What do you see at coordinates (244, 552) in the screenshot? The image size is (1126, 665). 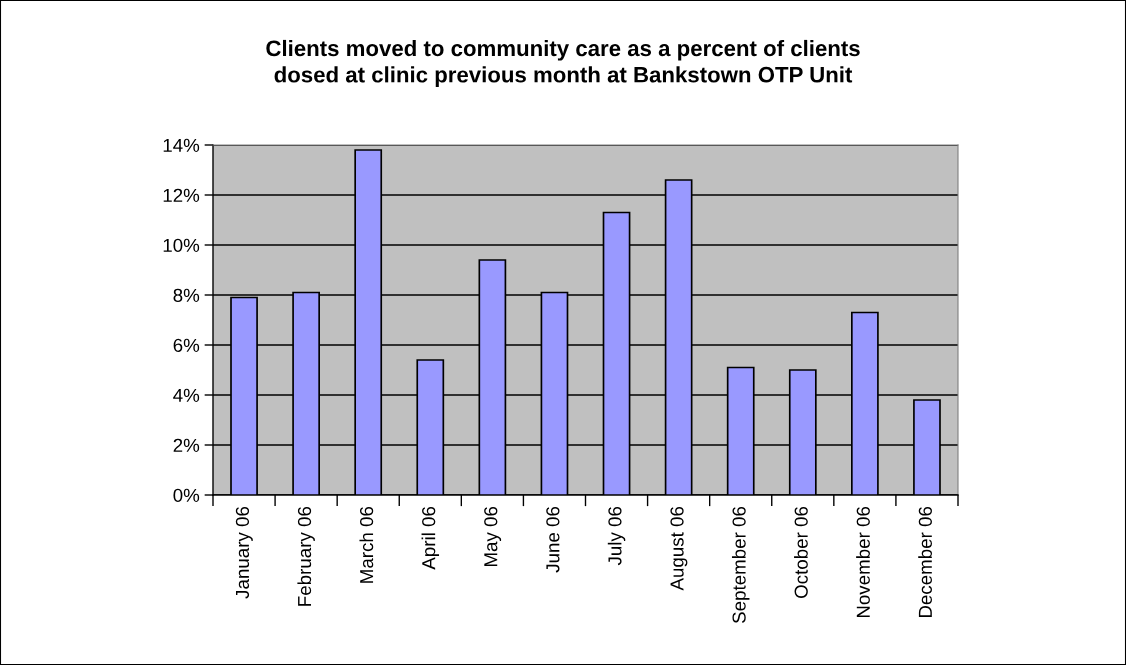 I see `x-tick-label: January 06` at bounding box center [244, 552].